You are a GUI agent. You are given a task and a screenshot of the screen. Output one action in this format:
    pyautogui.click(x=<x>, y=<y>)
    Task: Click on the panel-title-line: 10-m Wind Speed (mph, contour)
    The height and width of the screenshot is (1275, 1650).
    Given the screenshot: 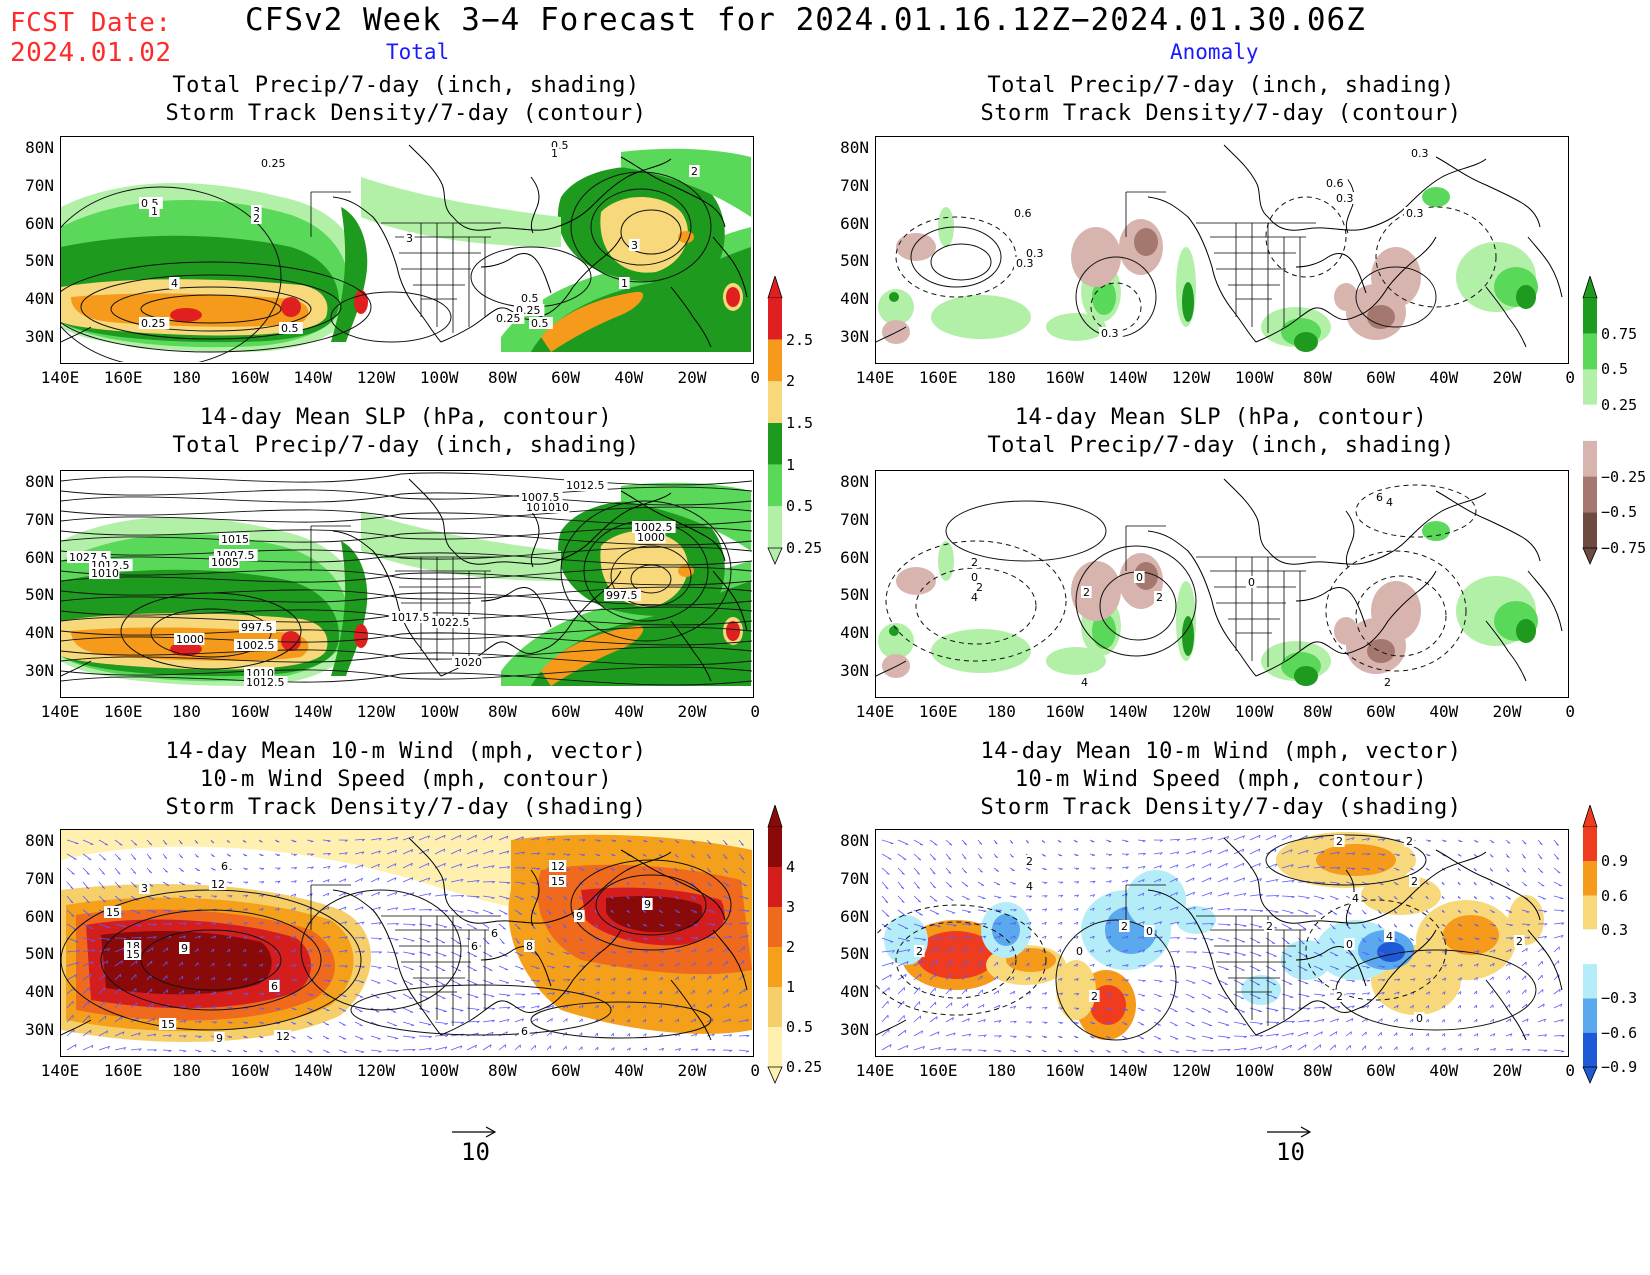 What is the action you would take?
    pyautogui.click(x=1221, y=779)
    